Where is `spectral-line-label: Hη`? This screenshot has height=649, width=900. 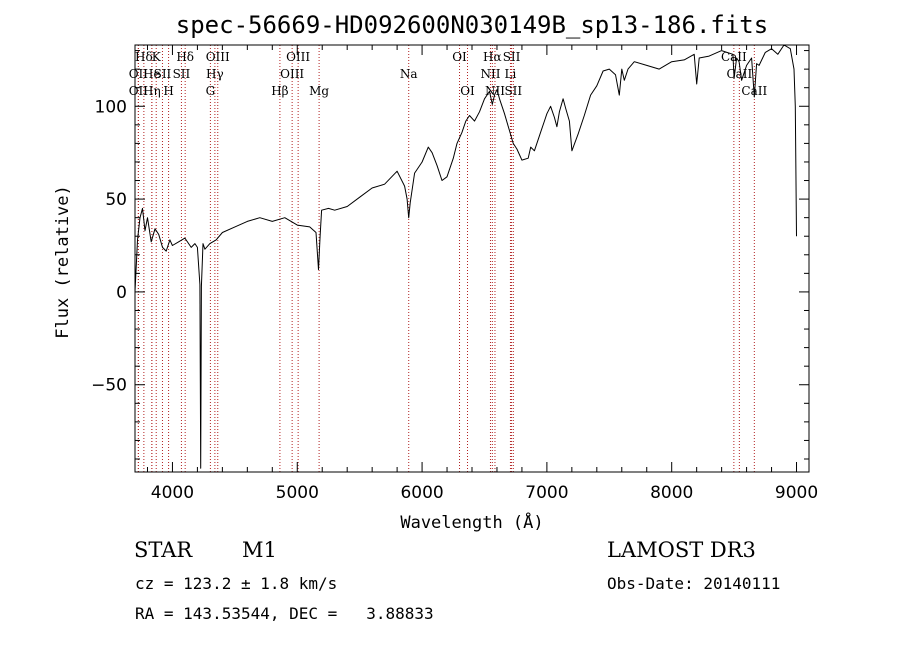 spectral-line-label: Hη is located at coordinates (152, 91).